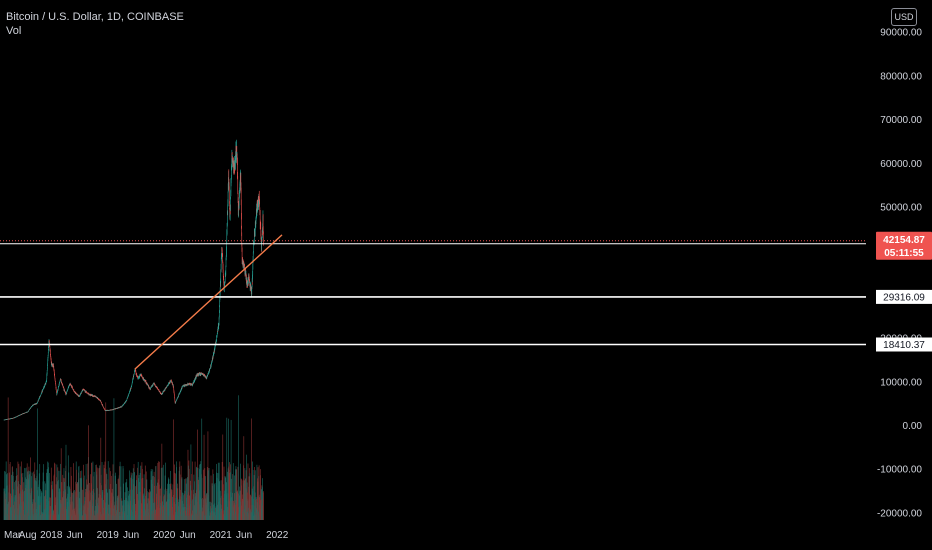 This screenshot has height=550, width=932. I want to click on y-tick-label: -20000.00, so click(899, 513).